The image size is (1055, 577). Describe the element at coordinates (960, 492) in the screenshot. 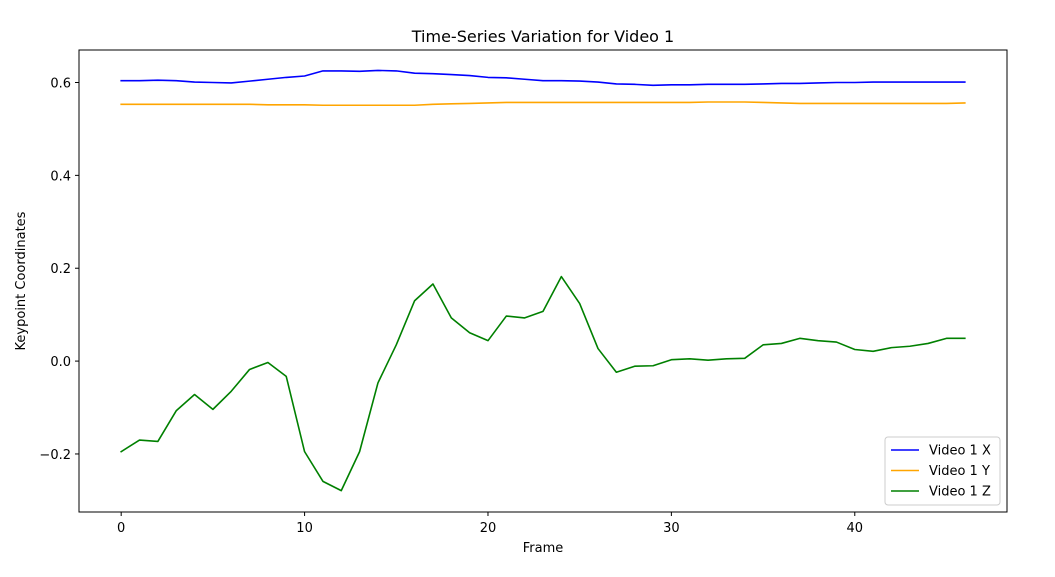

I see `legend-label-3: Video 1 Z` at that location.